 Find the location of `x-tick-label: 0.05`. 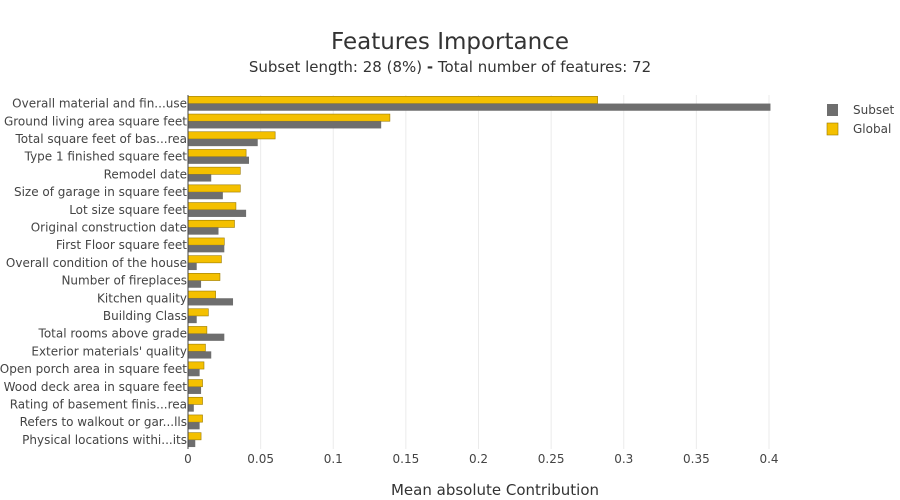

x-tick-label: 0.05 is located at coordinates (260, 459).